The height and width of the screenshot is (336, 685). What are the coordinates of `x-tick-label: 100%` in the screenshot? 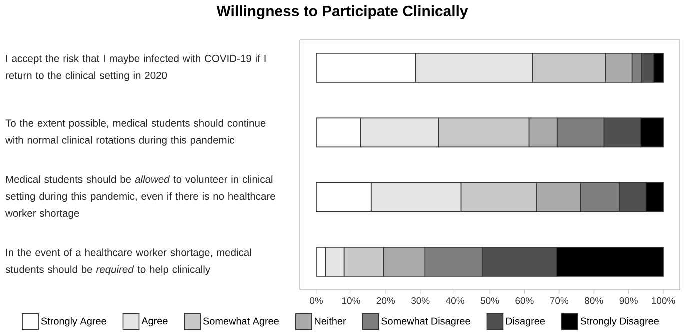 It's located at (664, 301).